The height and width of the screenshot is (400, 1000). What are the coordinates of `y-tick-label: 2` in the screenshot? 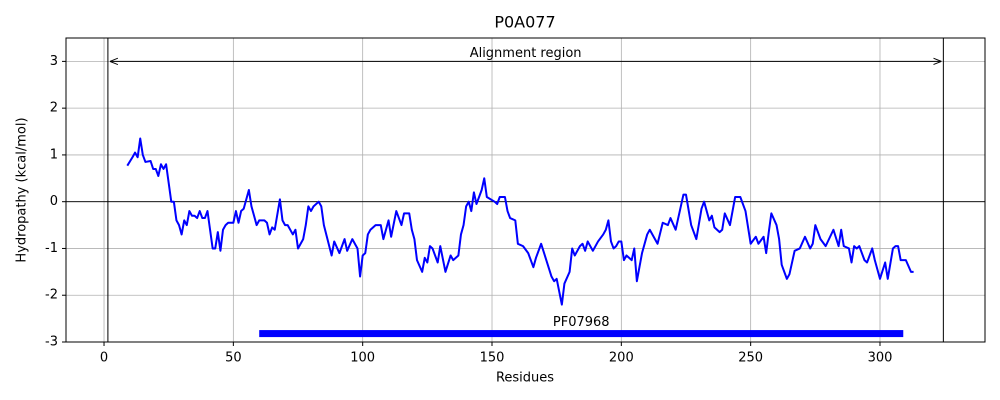 It's located at (54, 108).